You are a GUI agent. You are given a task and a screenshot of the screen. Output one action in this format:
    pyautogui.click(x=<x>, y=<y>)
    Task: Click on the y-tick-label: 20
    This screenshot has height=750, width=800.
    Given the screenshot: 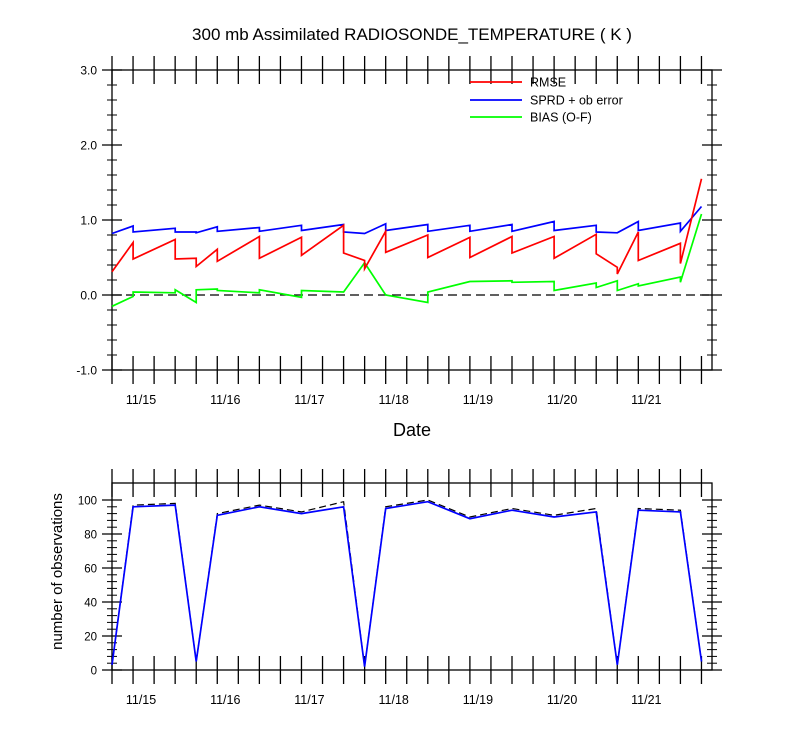 What is the action you would take?
    pyautogui.click(x=90, y=638)
    